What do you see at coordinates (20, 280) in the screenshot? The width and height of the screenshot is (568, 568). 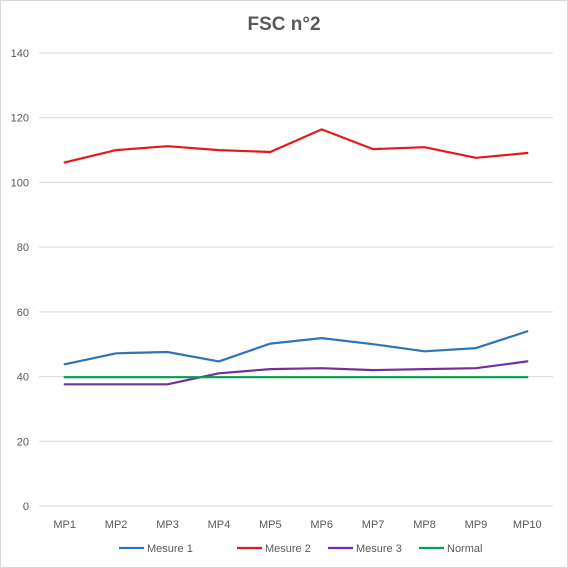 I see `y-axis-tick-labels: 0 20 40 60 80 100 120 140` at bounding box center [20, 280].